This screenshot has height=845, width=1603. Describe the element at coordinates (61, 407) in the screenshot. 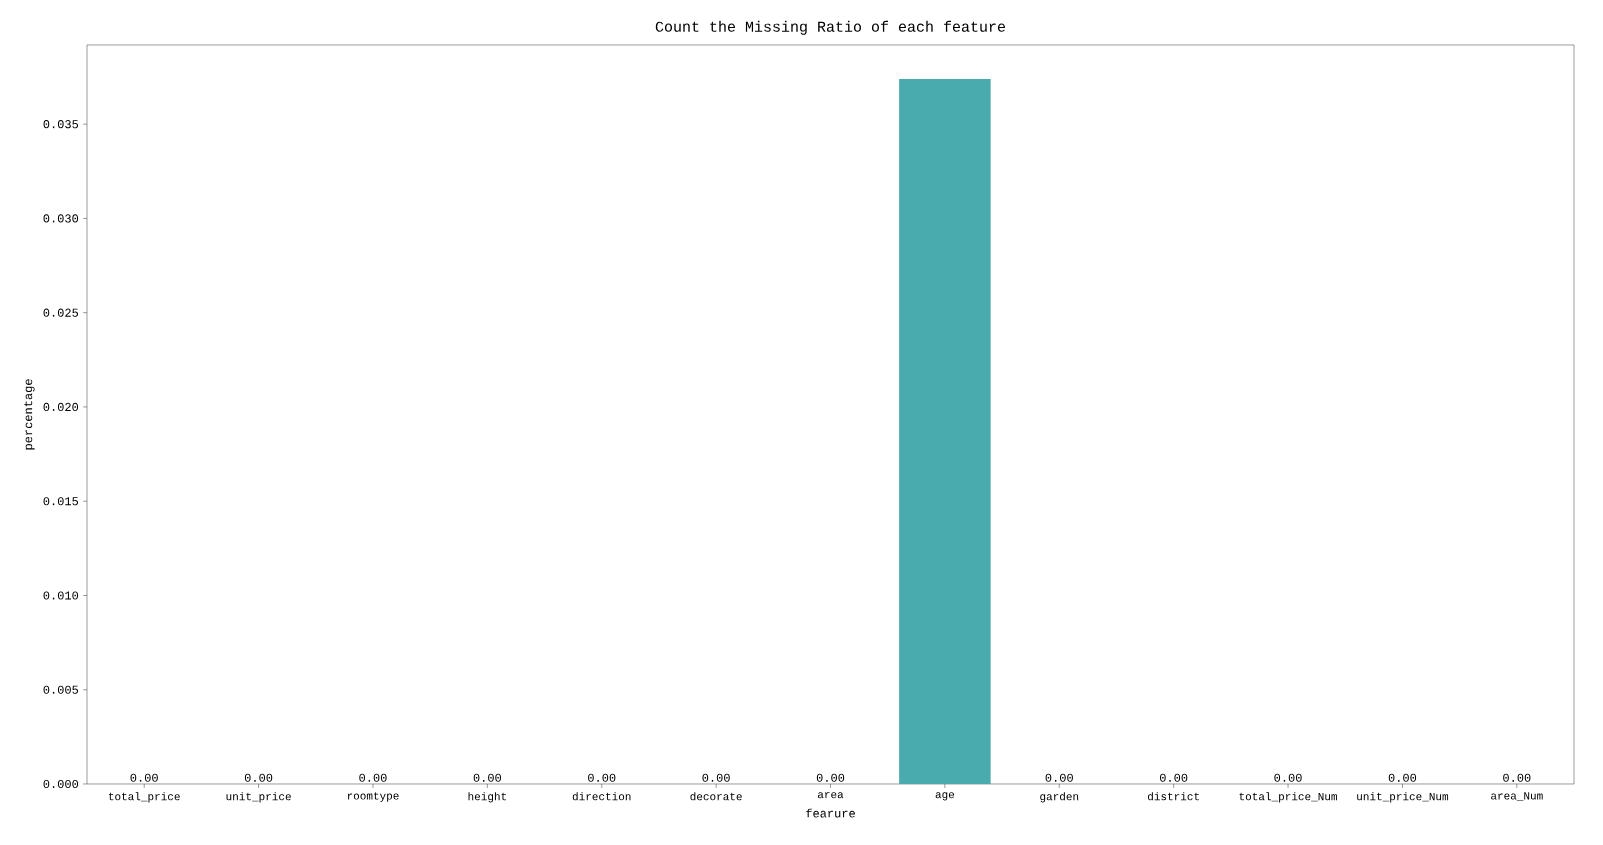

I see `y-tick-label: 0.020` at that location.